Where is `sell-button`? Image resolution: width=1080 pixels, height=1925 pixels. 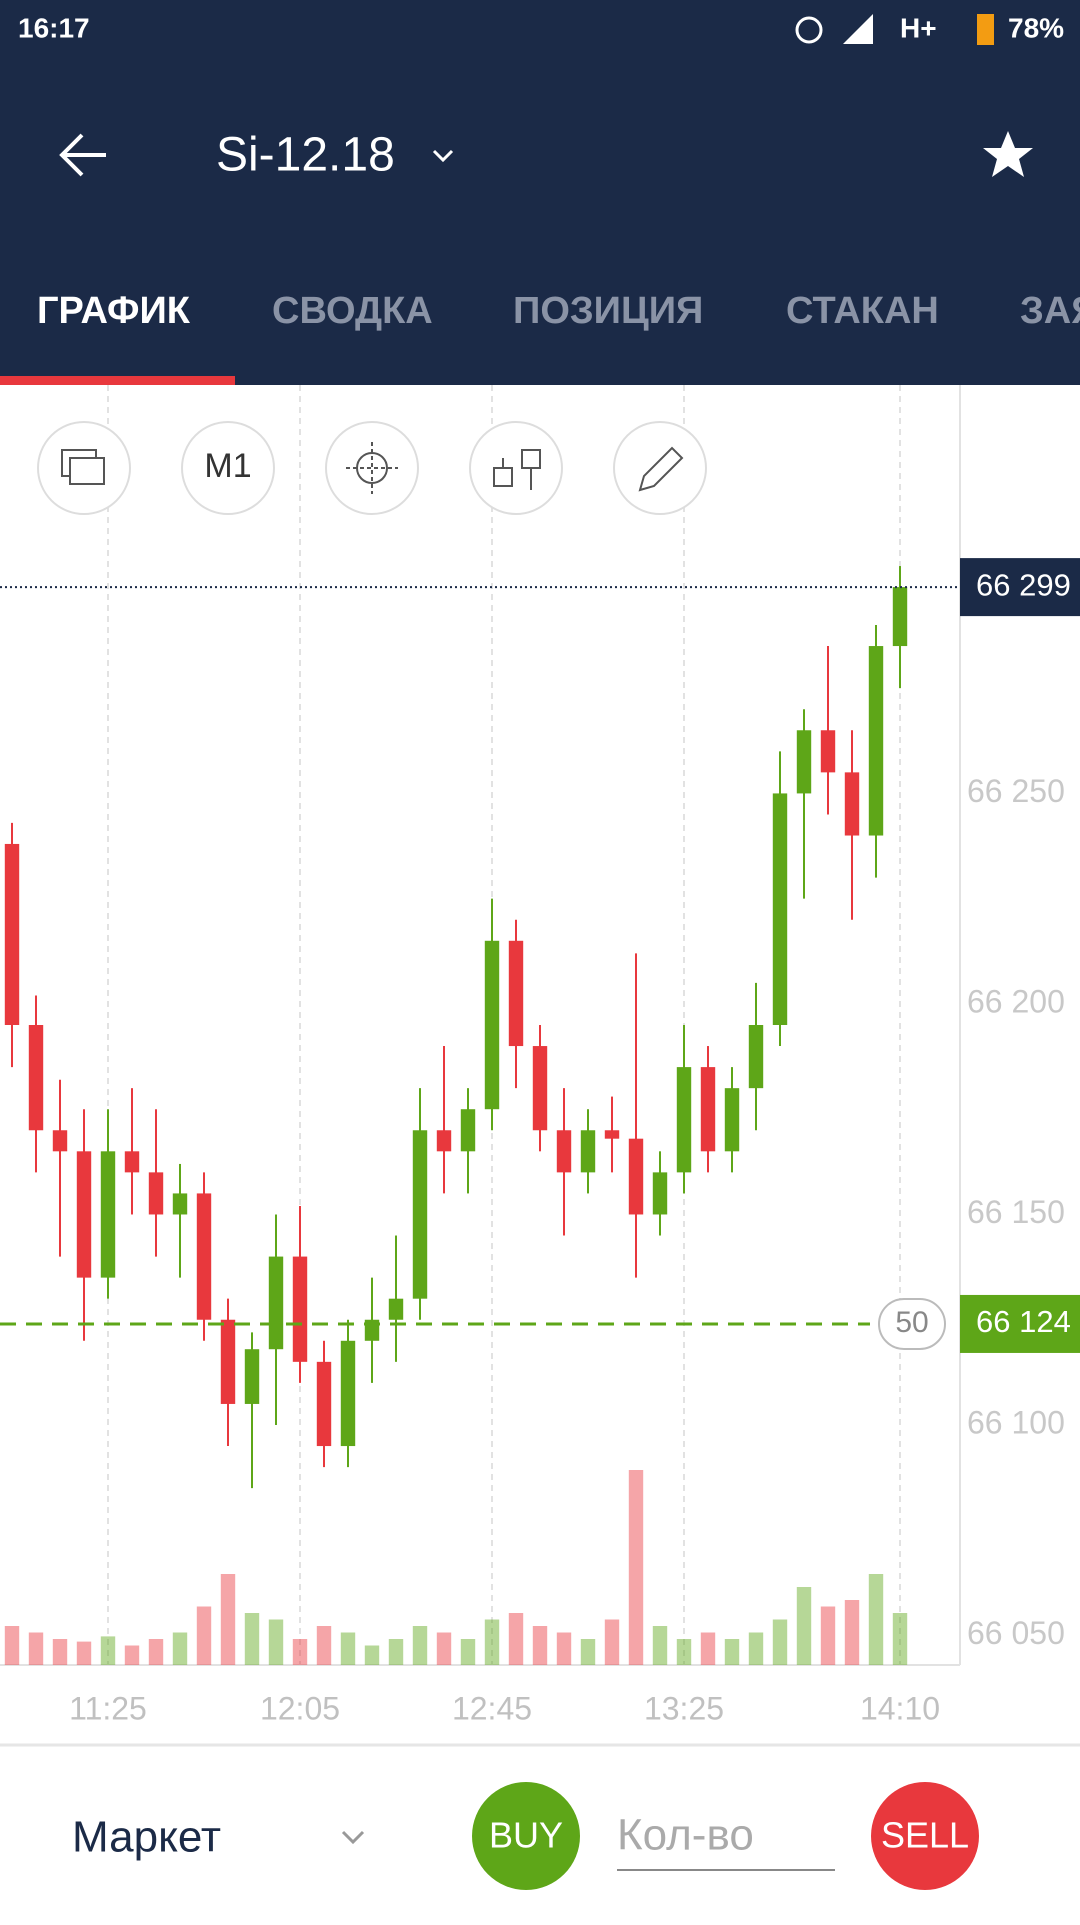 sell-button is located at coordinates (925, 1836).